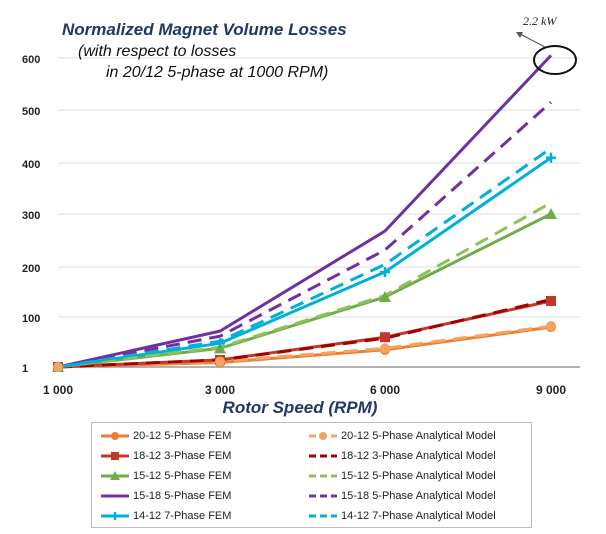  What do you see at coordinates (204, 29) in the screenshot?
I see `chart-title: Normalized Magnet Volume Losses` at bounding box center [204, 29].